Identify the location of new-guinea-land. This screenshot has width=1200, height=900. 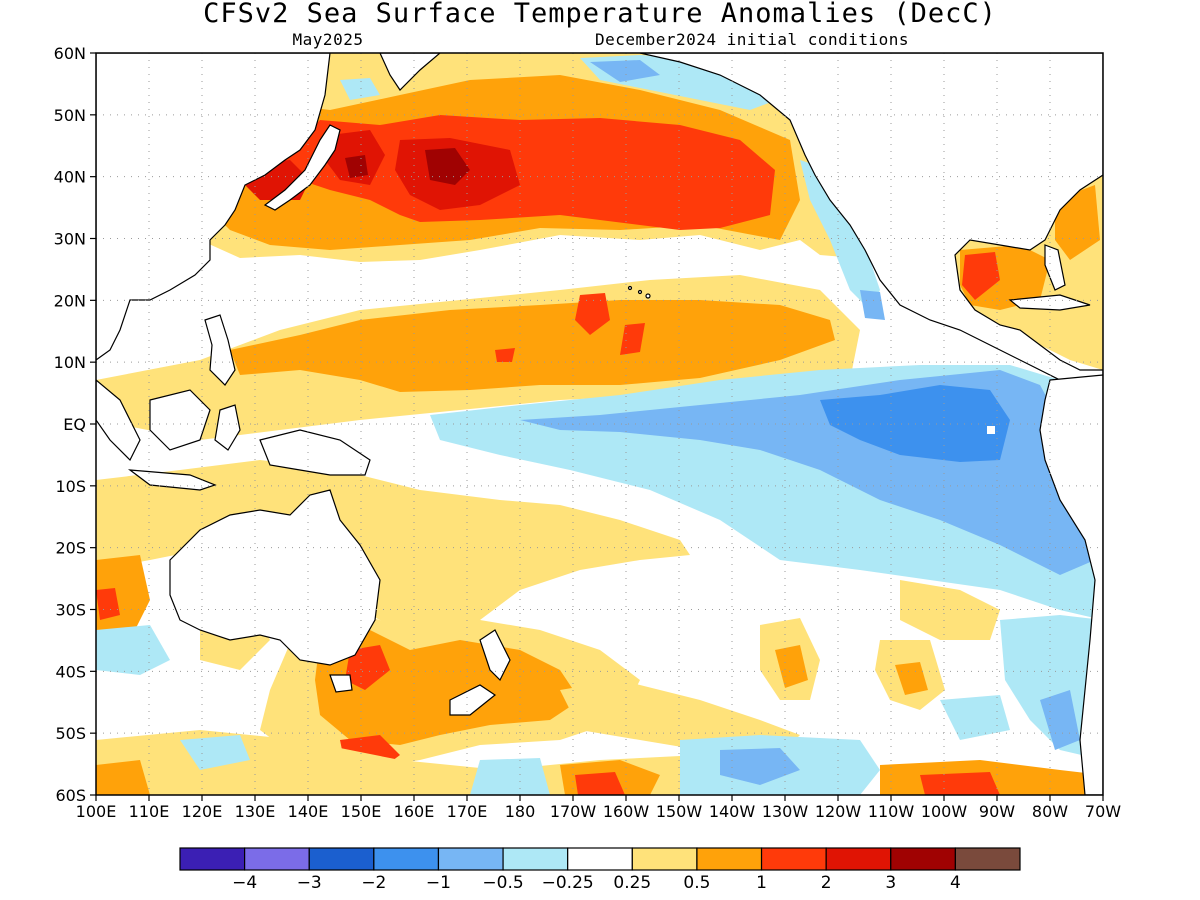
(315, 452).